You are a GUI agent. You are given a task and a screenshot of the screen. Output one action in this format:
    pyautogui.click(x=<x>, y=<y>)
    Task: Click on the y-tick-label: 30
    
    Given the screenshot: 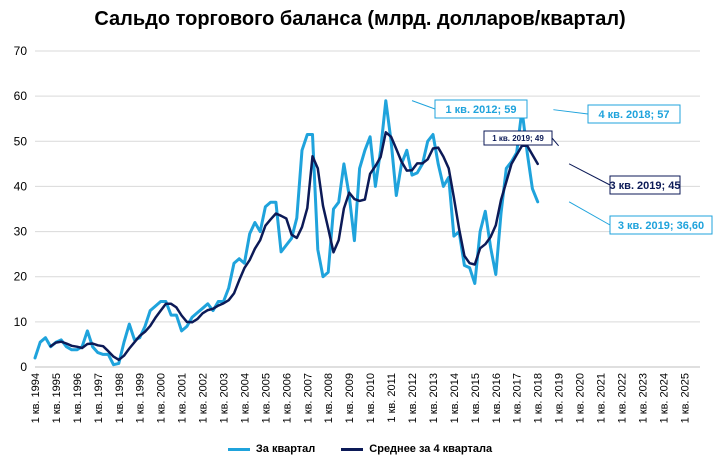 What is the action you would take?
    pyautogui.click(x=21, y=232)
    